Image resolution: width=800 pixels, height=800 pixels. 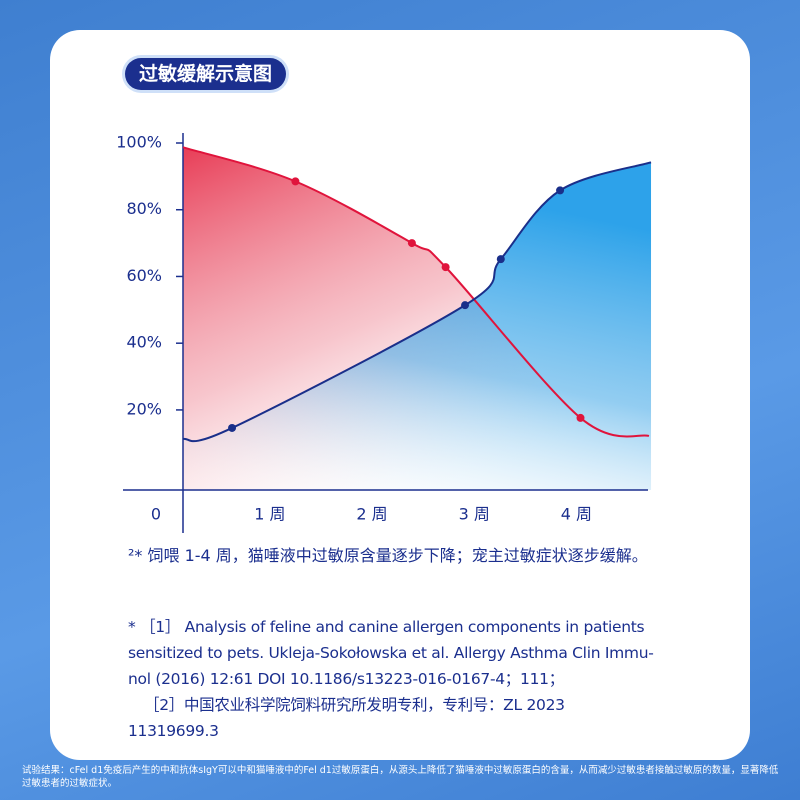 What do you see at coordinates (173, 731) in the screenshot?
I see `reference-line: 11319699.3` at bounding box center [173, 731].